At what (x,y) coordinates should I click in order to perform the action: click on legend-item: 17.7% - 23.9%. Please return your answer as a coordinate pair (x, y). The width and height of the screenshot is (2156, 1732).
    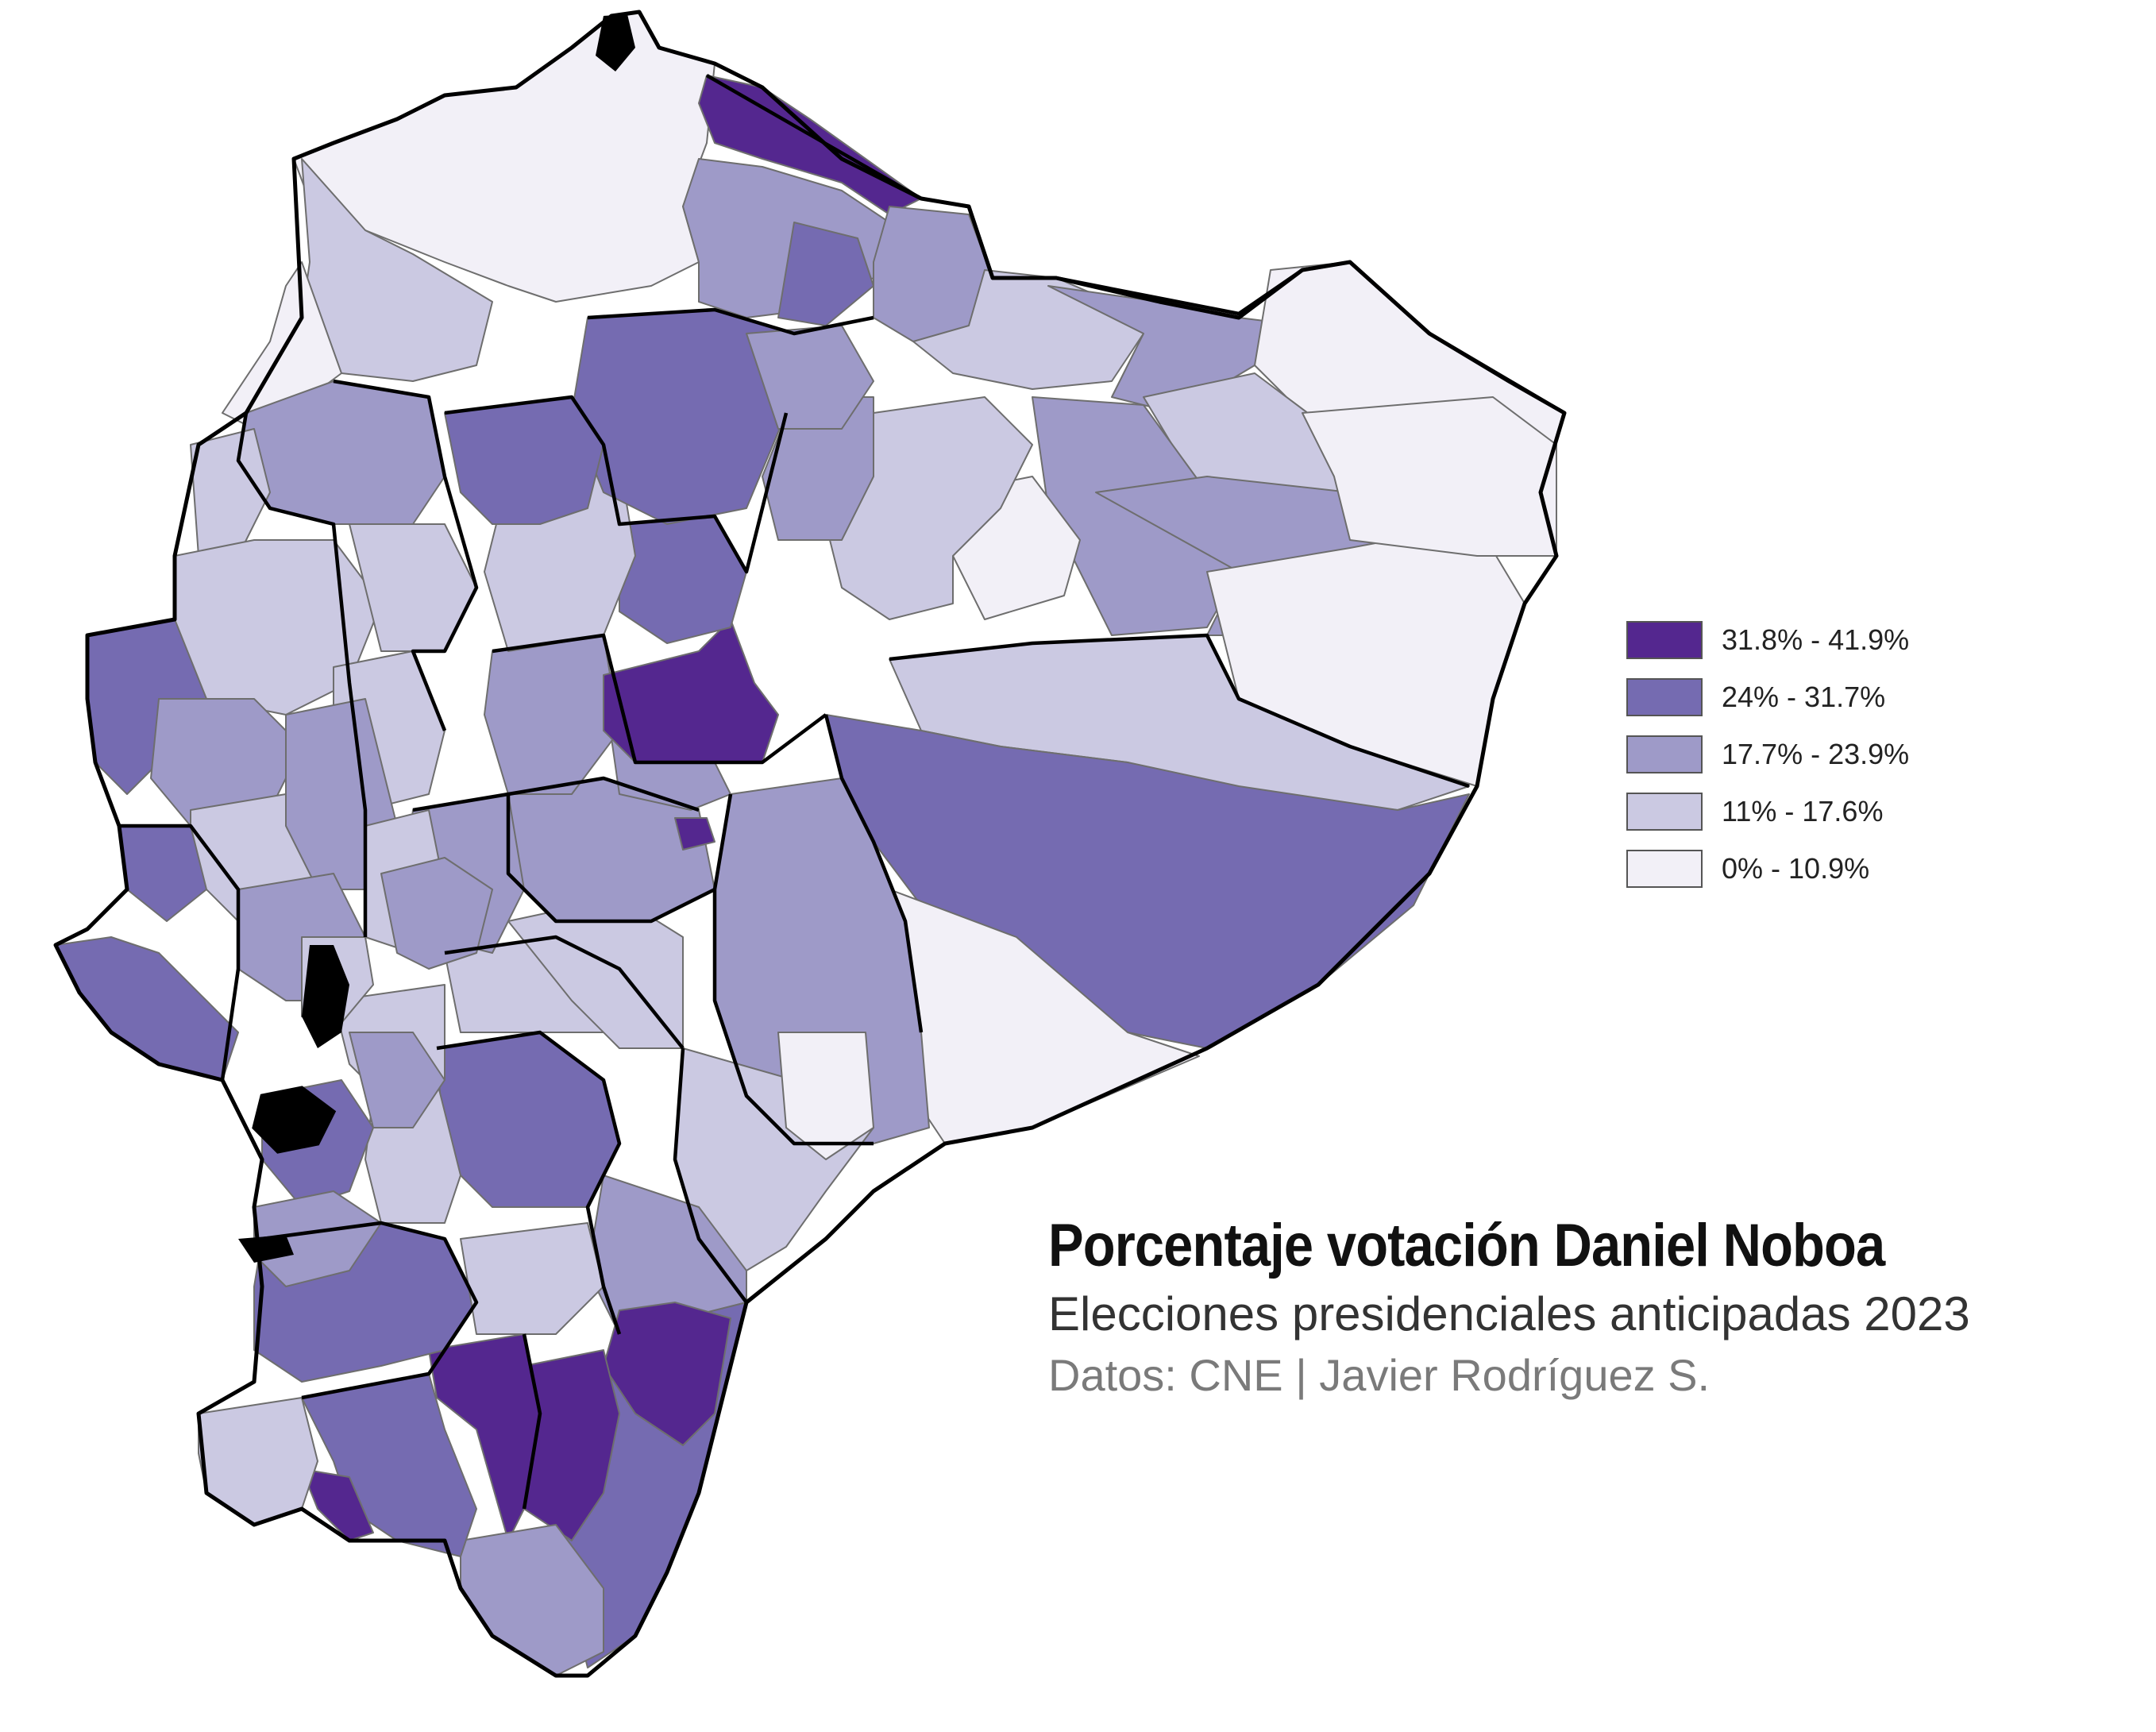
    Looking at the image, I should click on (1767, 754).